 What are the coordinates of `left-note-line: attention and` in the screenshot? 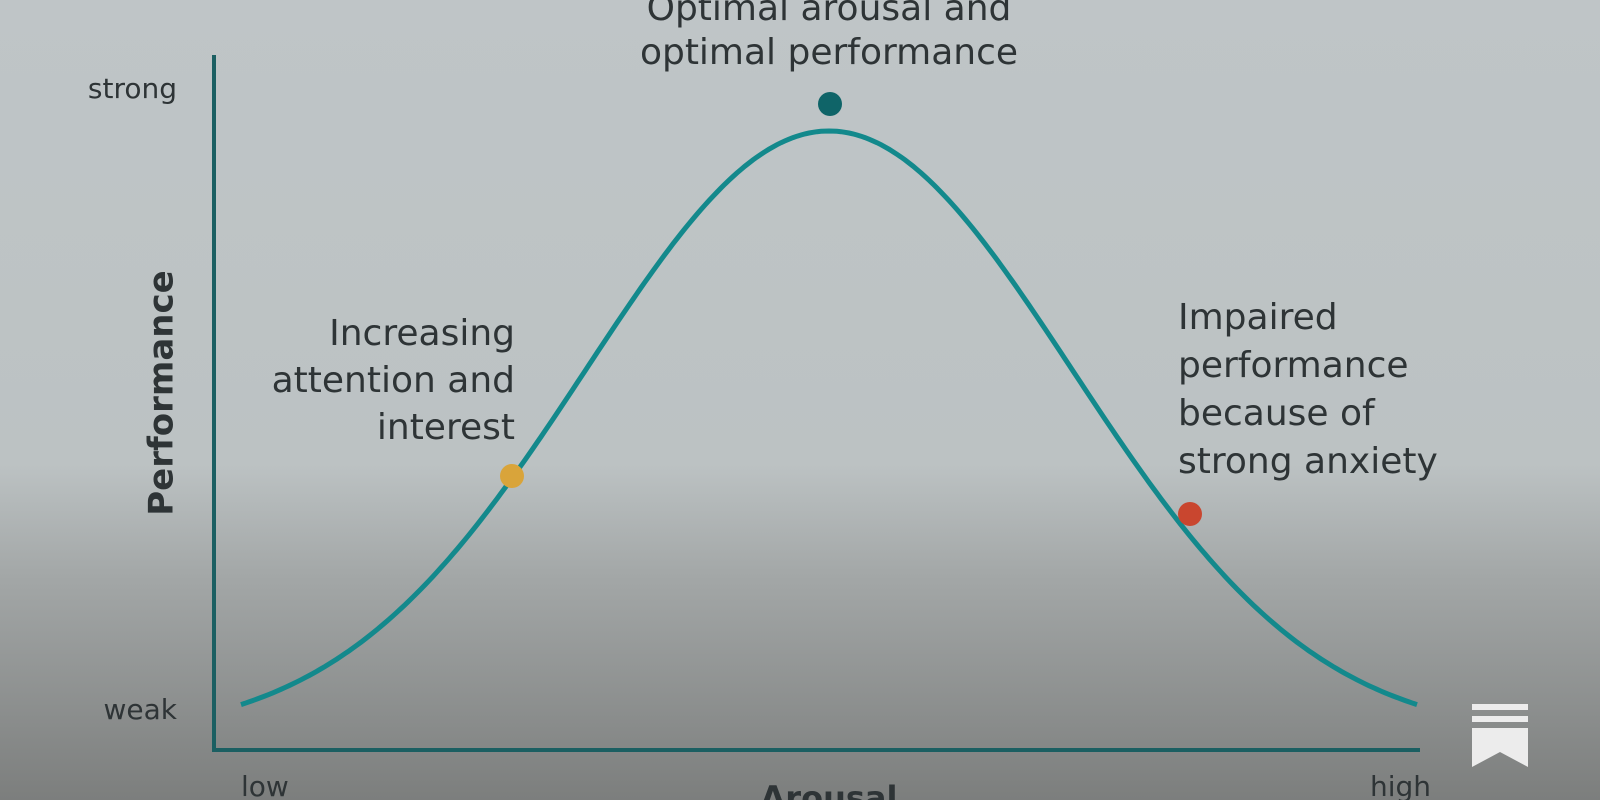 It's located at (393, 380).